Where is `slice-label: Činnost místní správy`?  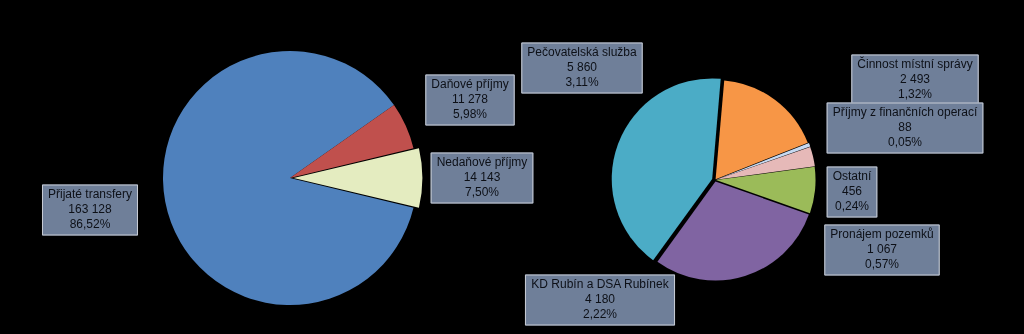 slice-label: Činnost místní správy is located at coordinates (915, 64).